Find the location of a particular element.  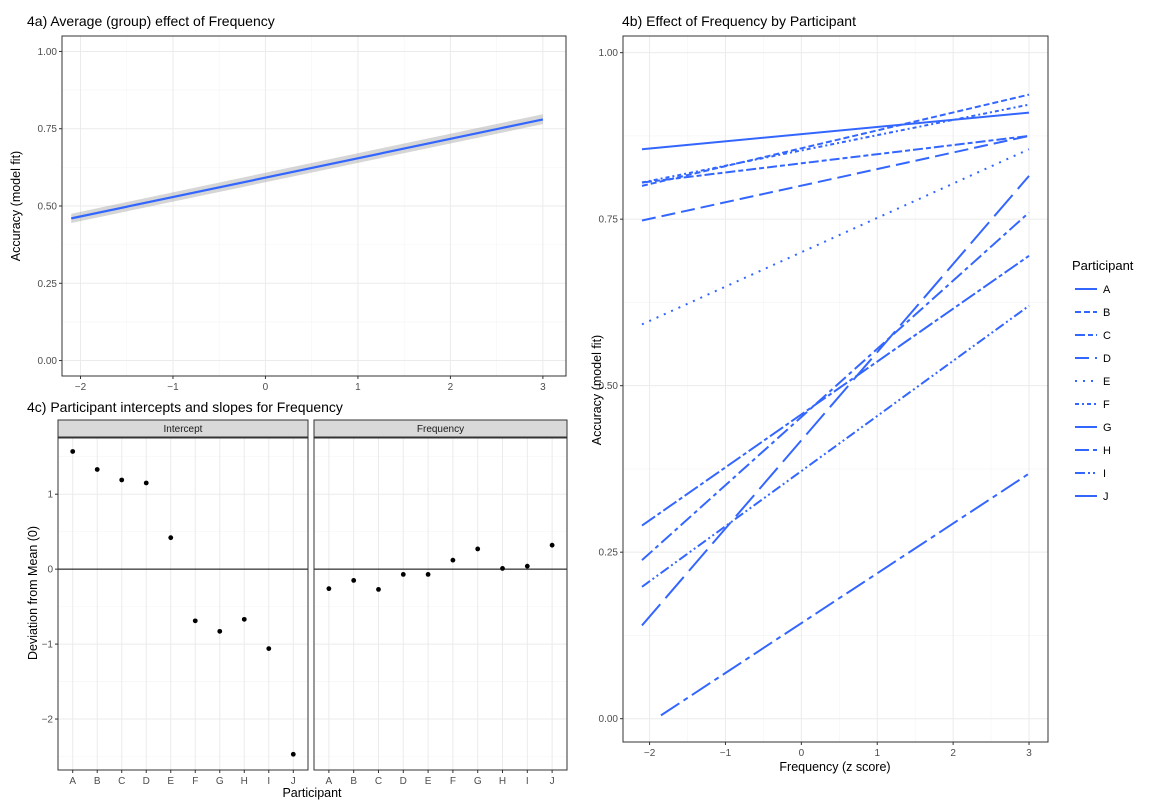

data-point-j is located at coordinates (552, 545).